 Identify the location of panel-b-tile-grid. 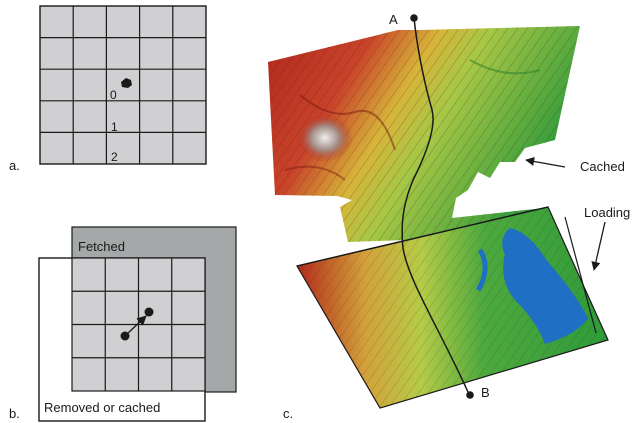
(138, 324).